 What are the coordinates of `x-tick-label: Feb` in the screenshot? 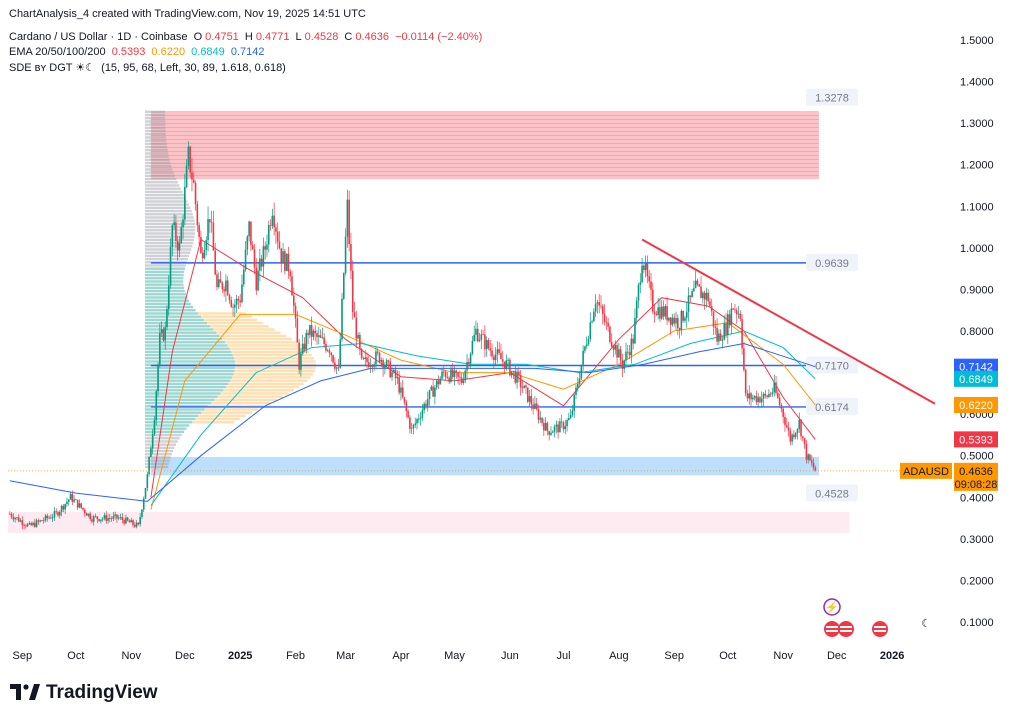 It's located at (295, 656).